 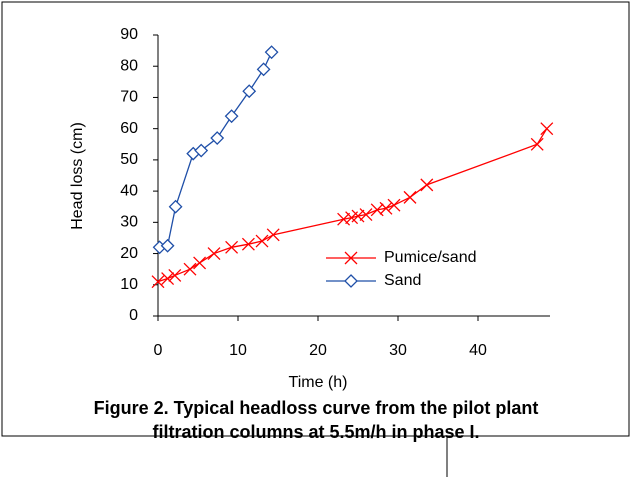 What do you see at coordinates (129, 253) in the screenshot?
I see `y-tick-label: 20` at bounding box center [129, 253].